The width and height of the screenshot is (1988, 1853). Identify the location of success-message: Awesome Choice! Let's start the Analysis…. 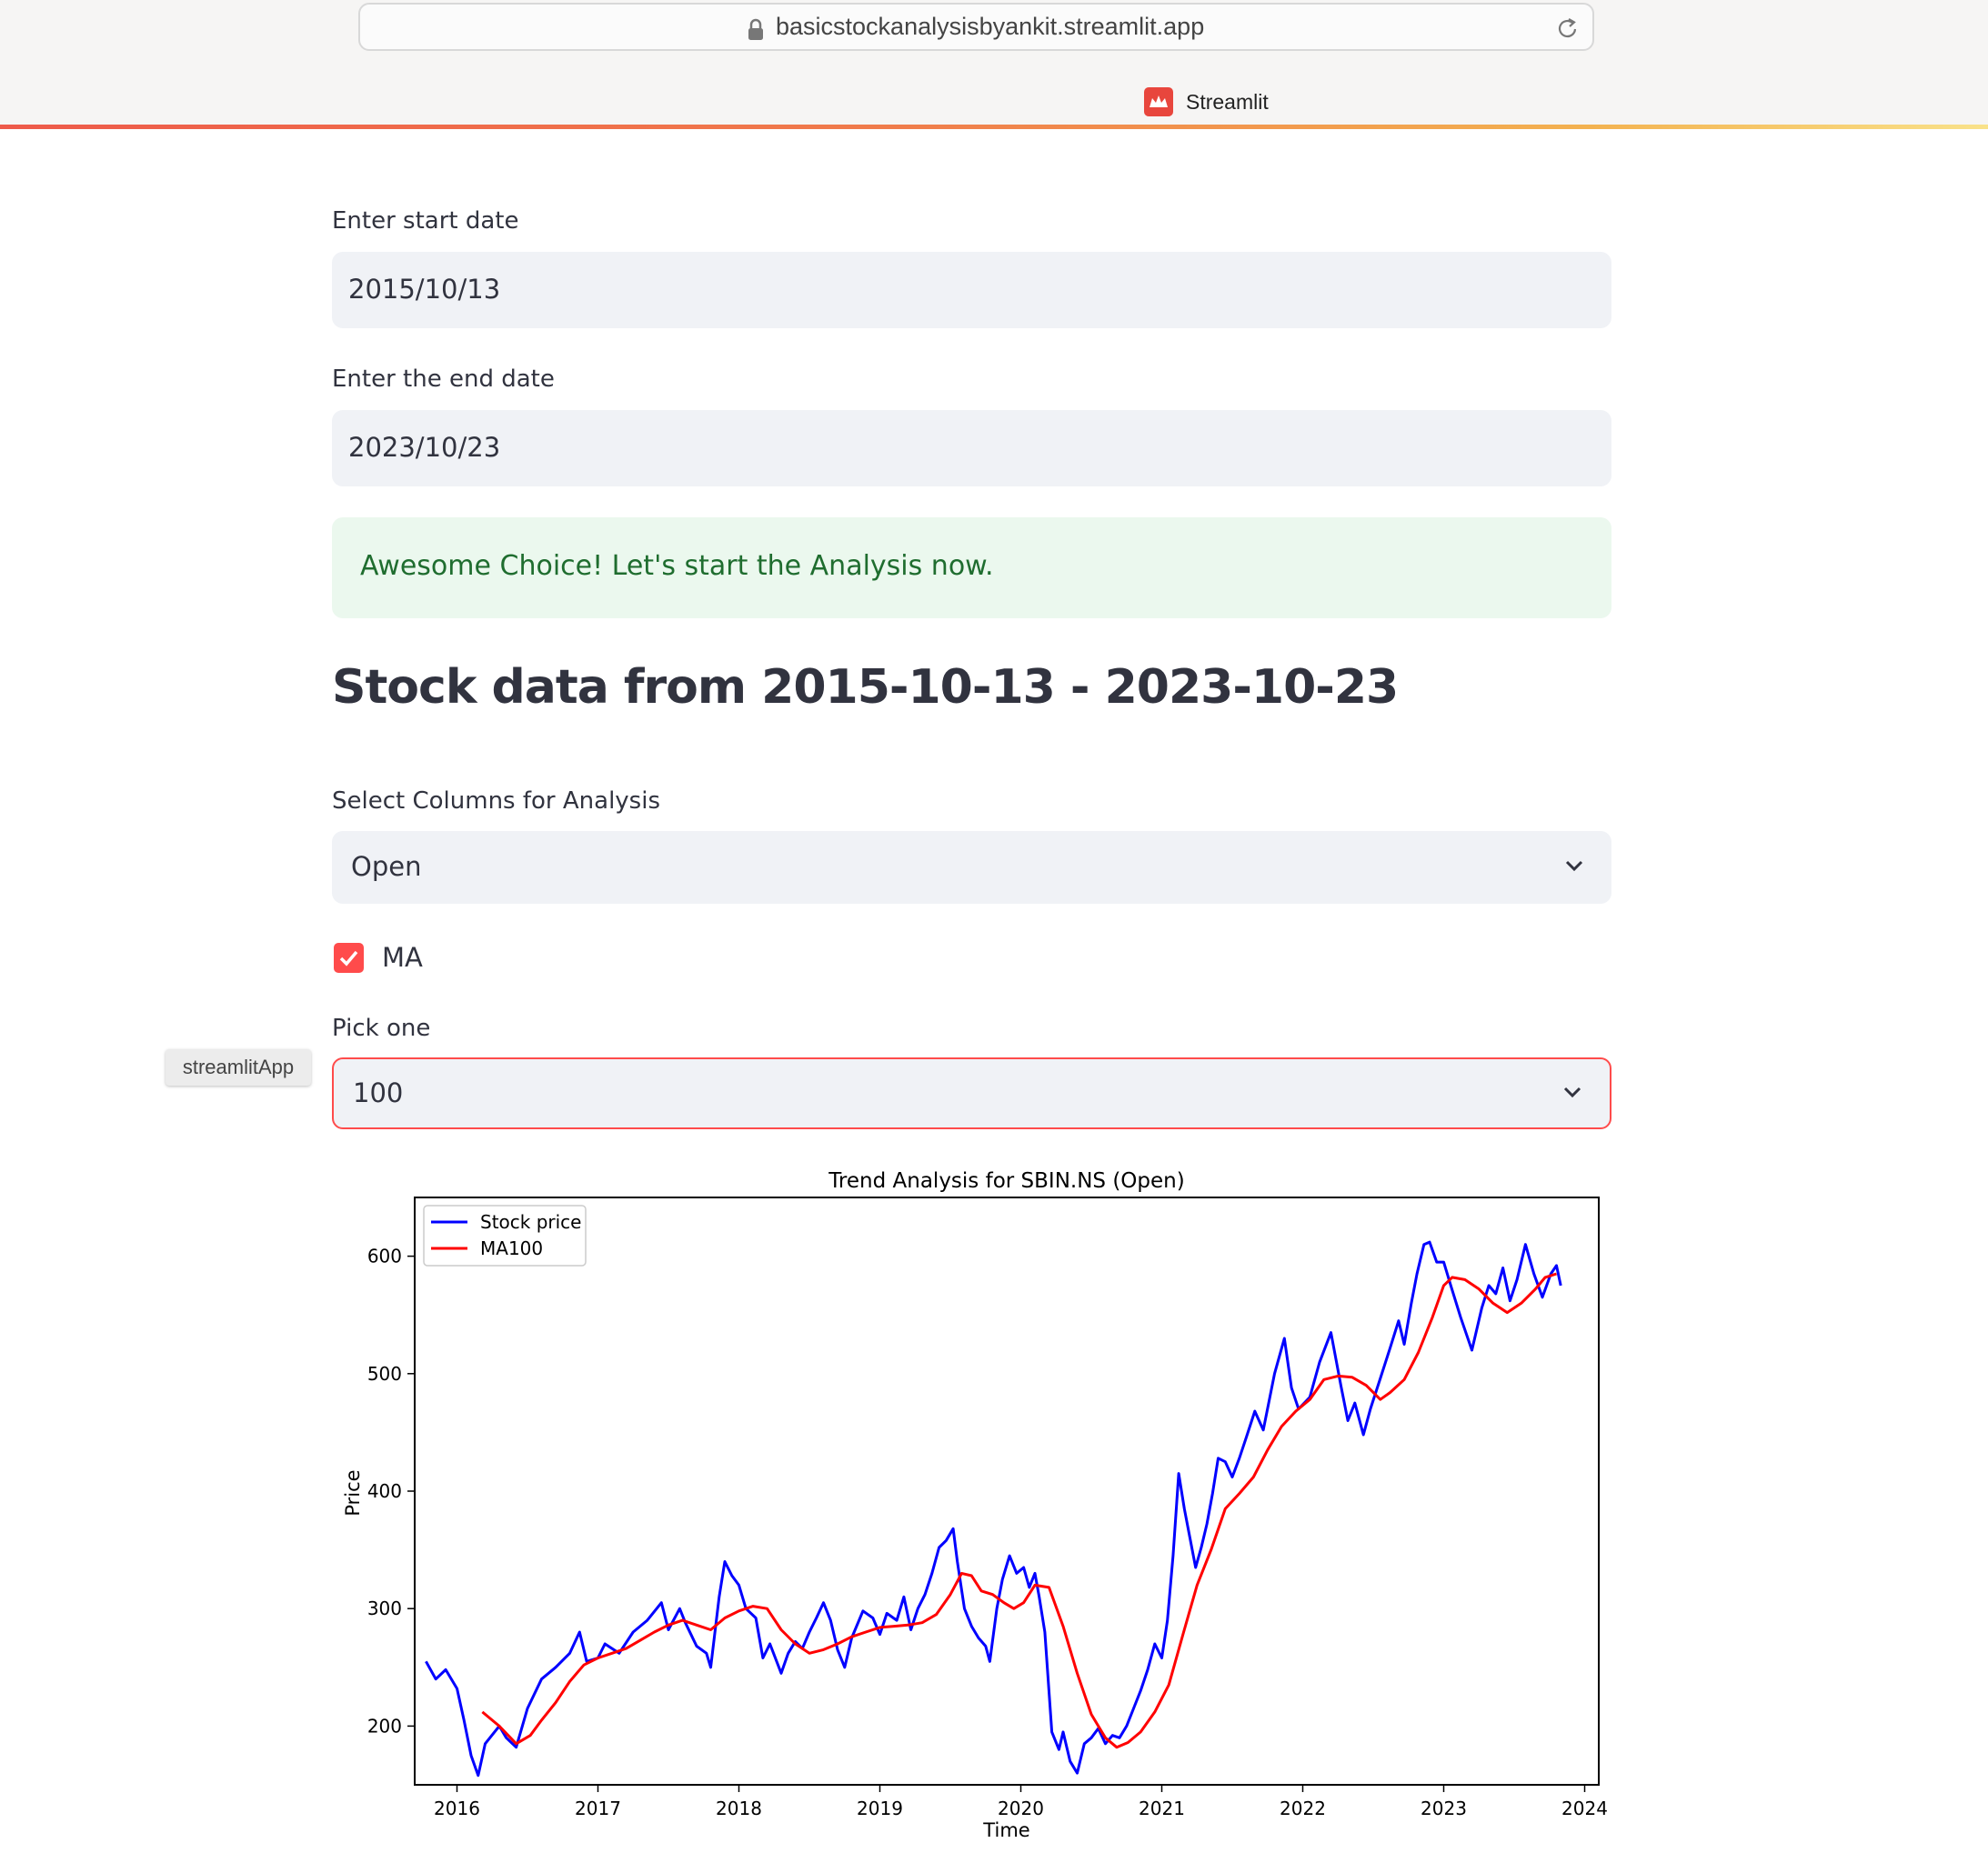
(677, 566).